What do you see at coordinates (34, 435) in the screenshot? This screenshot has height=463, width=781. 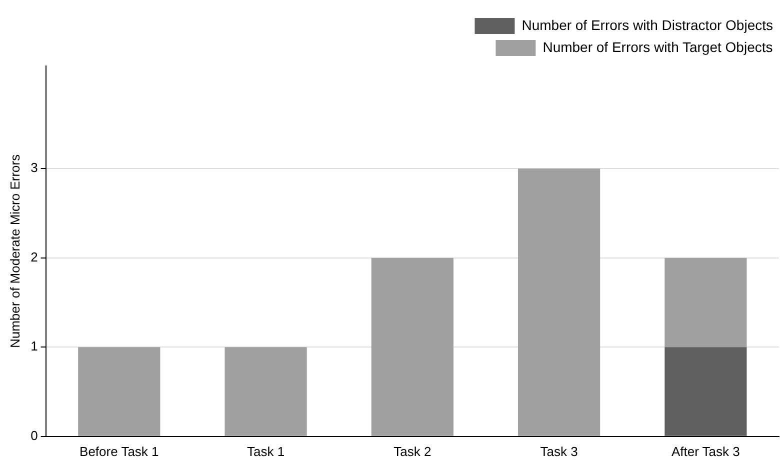 I see `y-tick-label: 0` at bounding box center [34, 435].